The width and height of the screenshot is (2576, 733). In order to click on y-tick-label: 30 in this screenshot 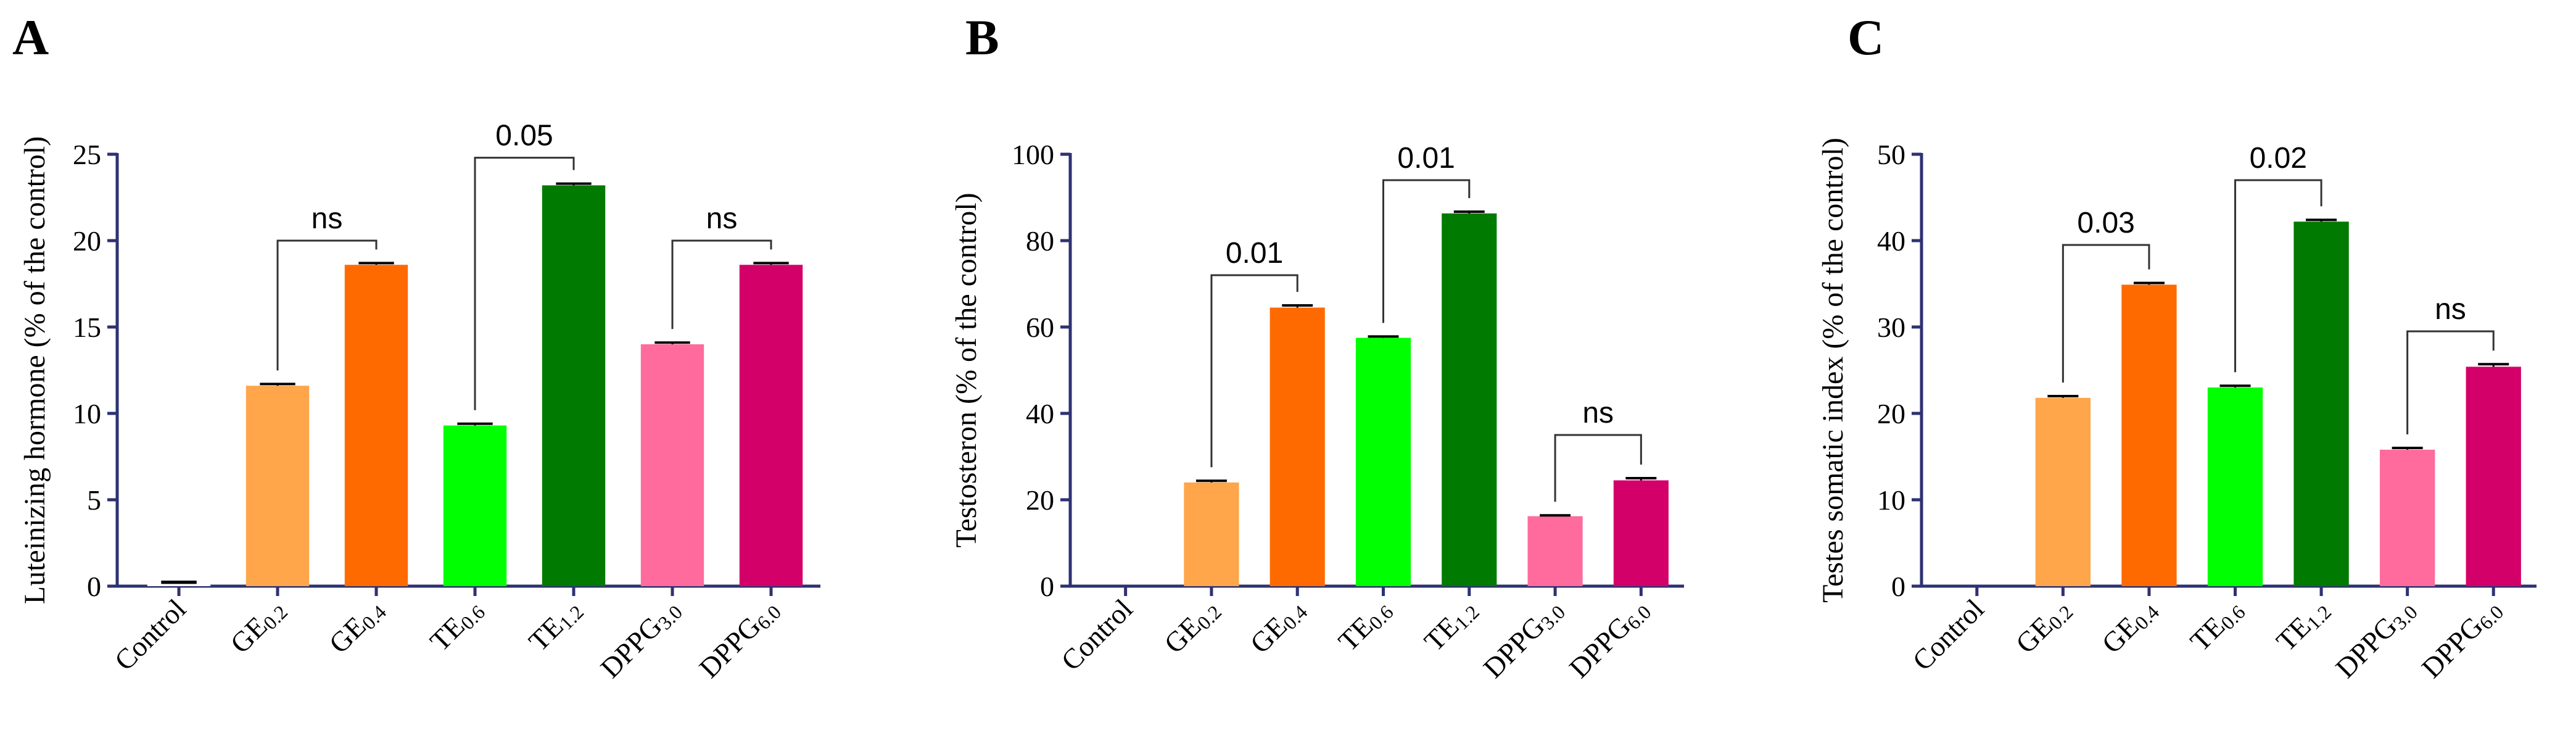, I will do `click(1891, 327)`.